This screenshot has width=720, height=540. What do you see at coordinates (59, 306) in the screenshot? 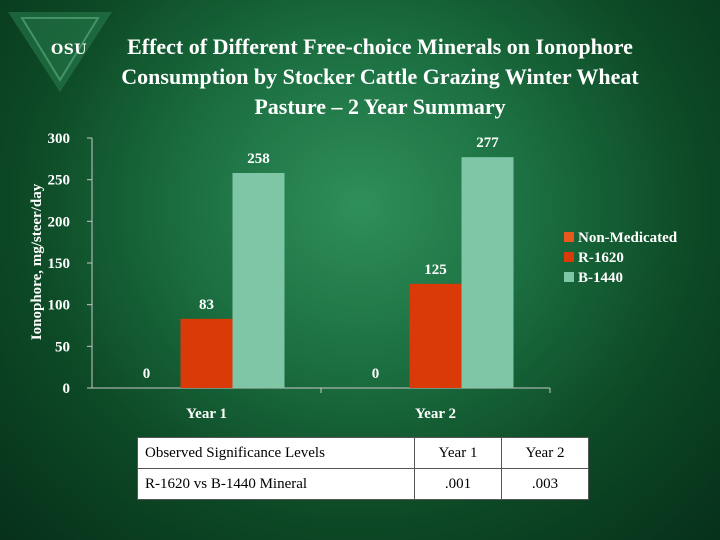
I see `y-tick-label: 100` at bounding box center [59, 306].